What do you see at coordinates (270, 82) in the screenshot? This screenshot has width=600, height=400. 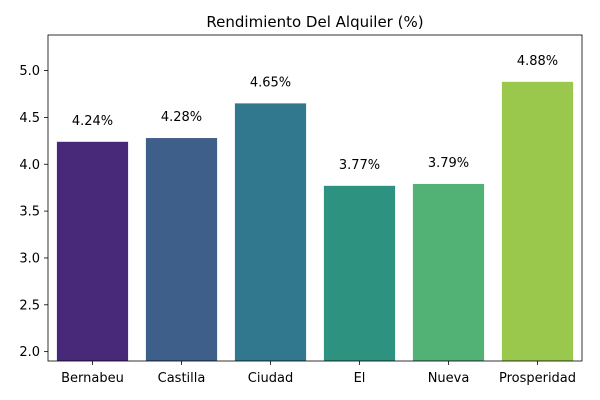 I see `bar-value-label: 4.65%` at bounding box center [270, 82].